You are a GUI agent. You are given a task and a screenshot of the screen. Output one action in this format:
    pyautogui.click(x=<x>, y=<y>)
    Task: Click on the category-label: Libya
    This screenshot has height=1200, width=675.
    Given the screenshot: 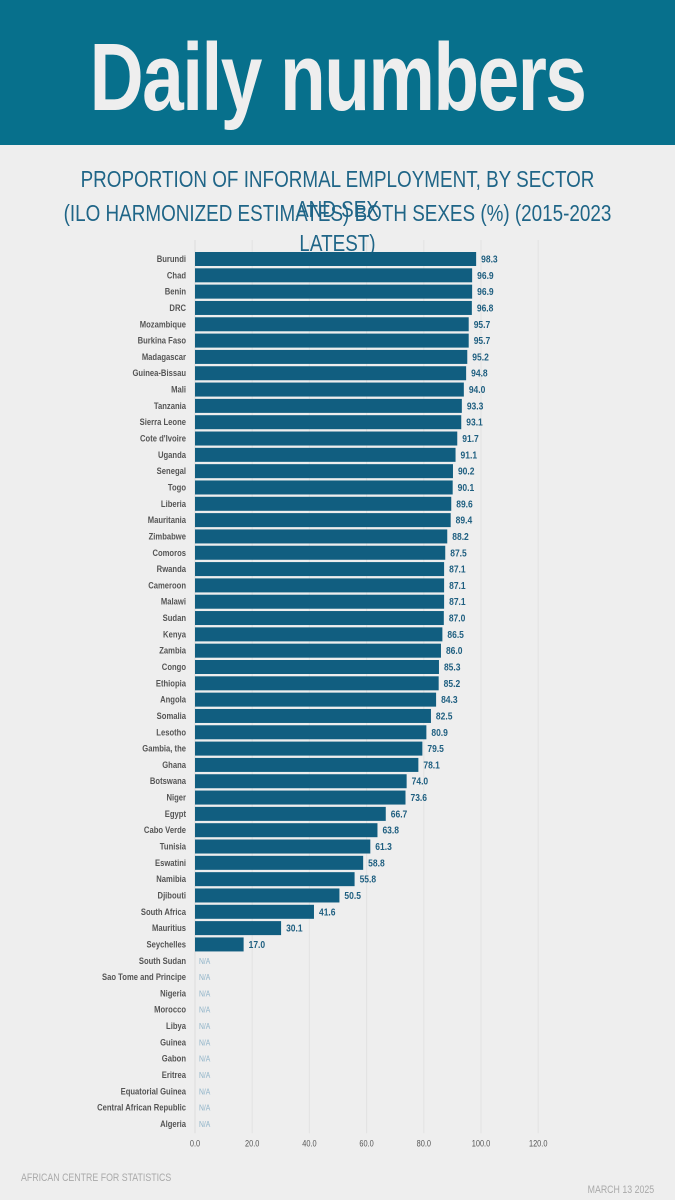 What is the action you would take?
    pyautogui.click(x=176, y=1025)
    